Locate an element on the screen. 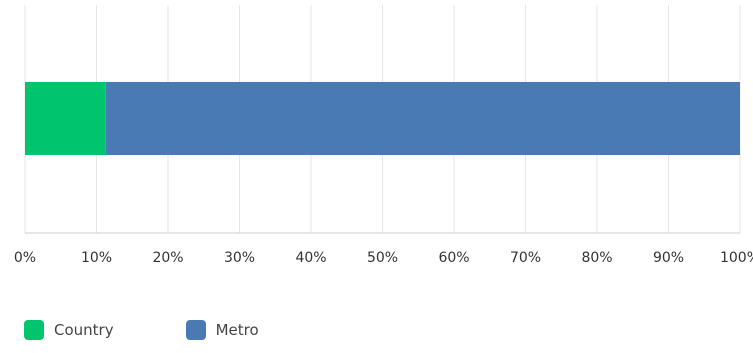  x-tick-label: 20% is located at coordinates (167, 258).